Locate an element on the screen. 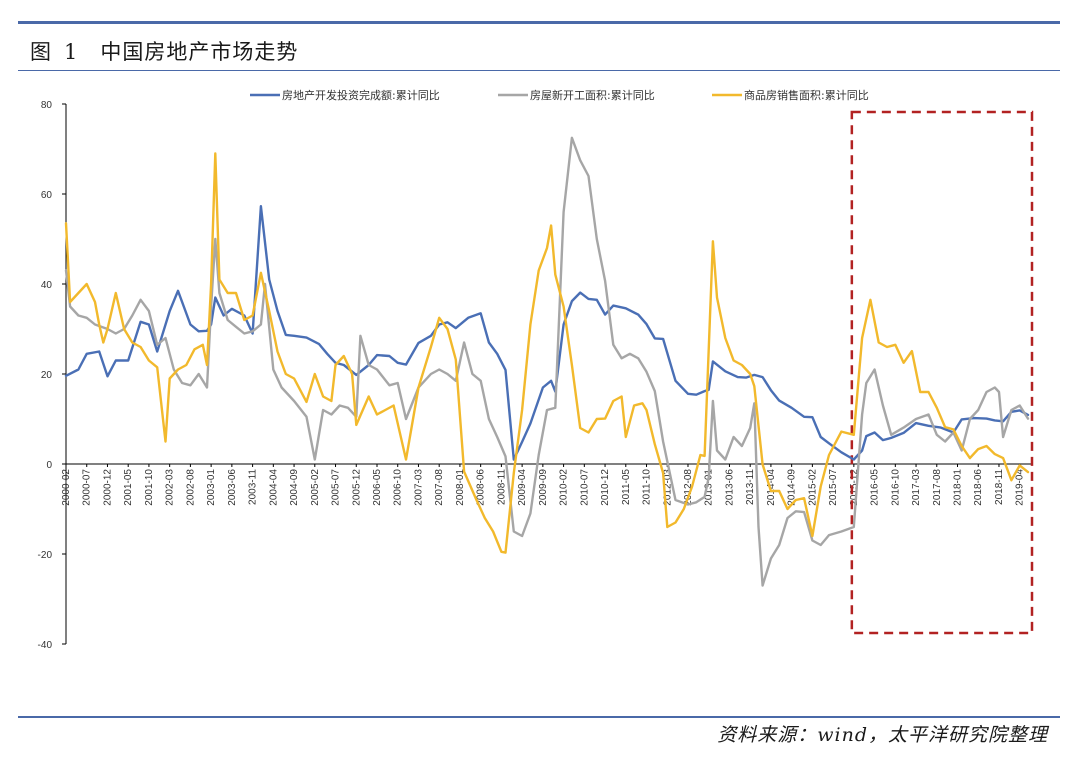 This screenshot has height=768, width=1080. x-tick-label: 2002-03 is located at coordinates (170, 487).